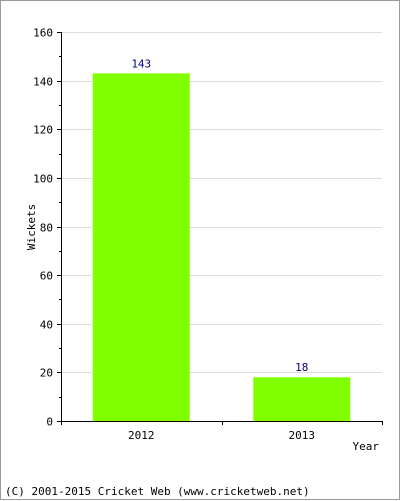 This screenshot has width=400, height=501. What do you see at coordinates (43, 130) in the screenshot?
I see `y-tick-label: 120` at bounding box center [43, 130].